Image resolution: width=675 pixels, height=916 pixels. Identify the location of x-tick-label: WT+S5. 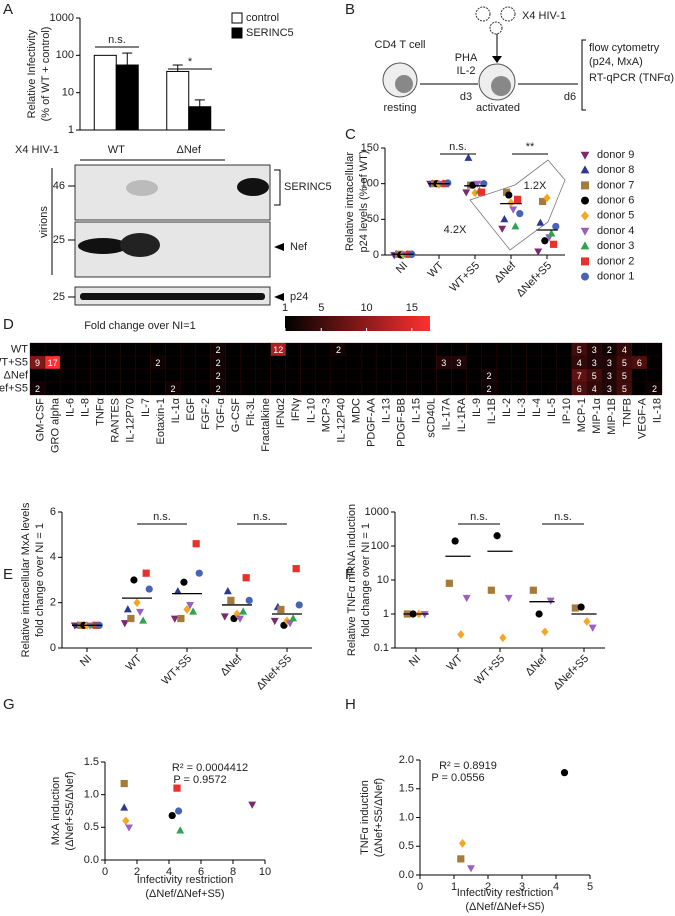
(465, 277).